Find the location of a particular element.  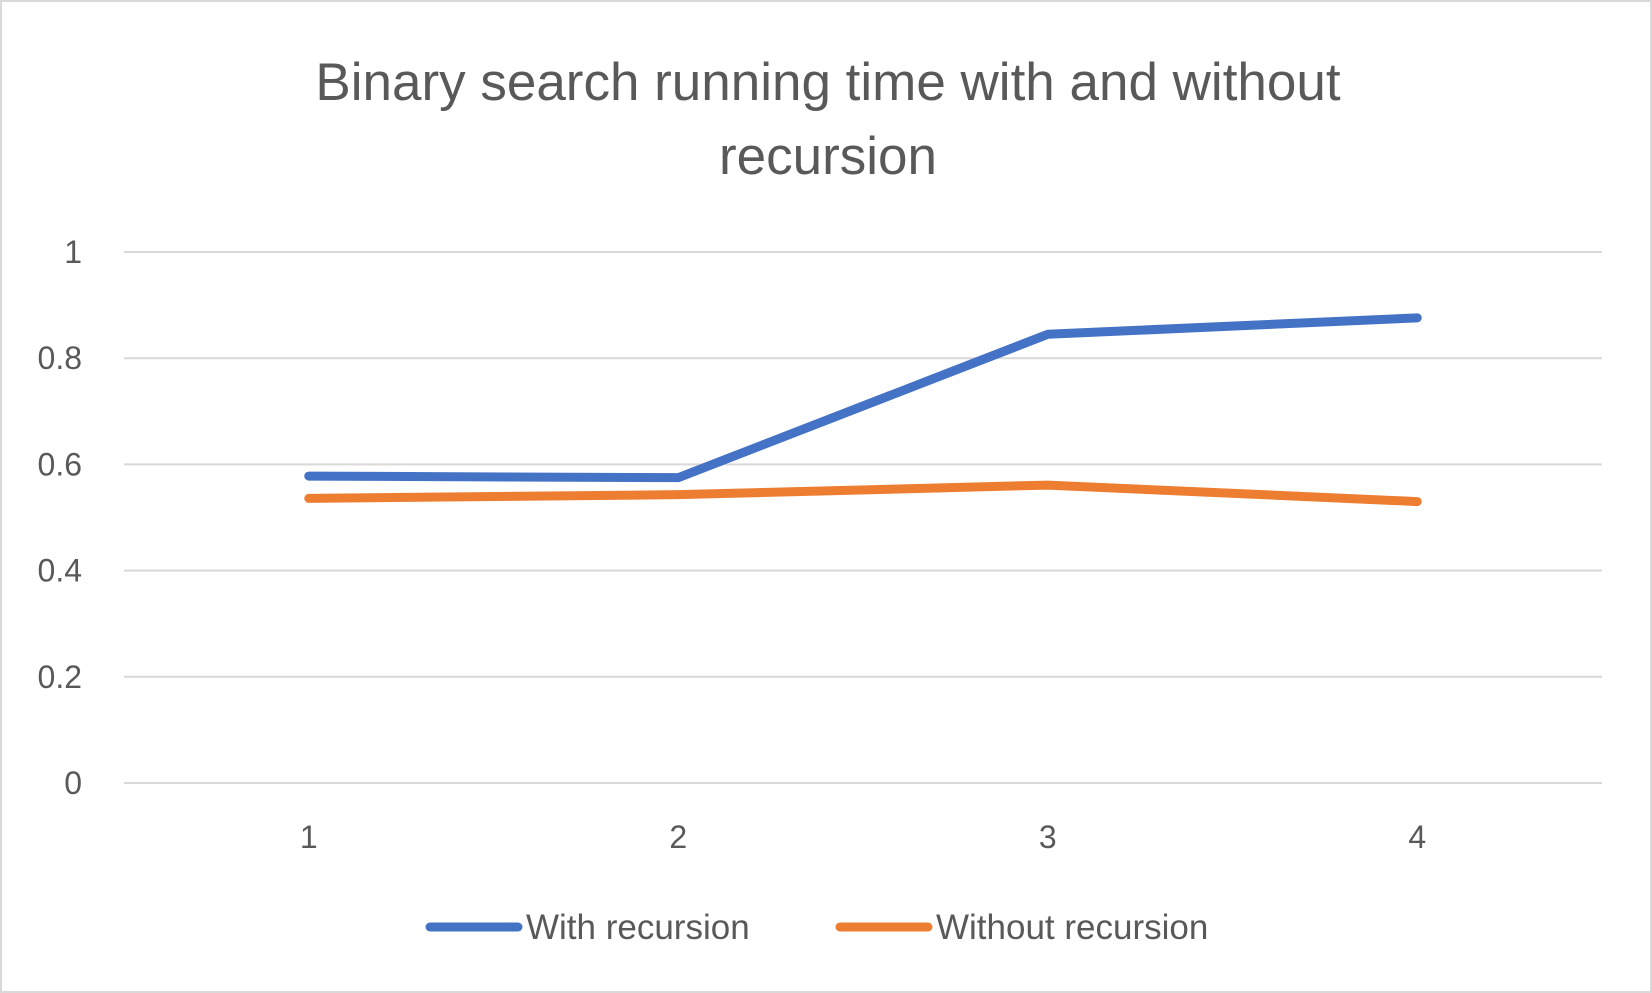

x-tick-label: 3 is located at coordinates (1048, 837).